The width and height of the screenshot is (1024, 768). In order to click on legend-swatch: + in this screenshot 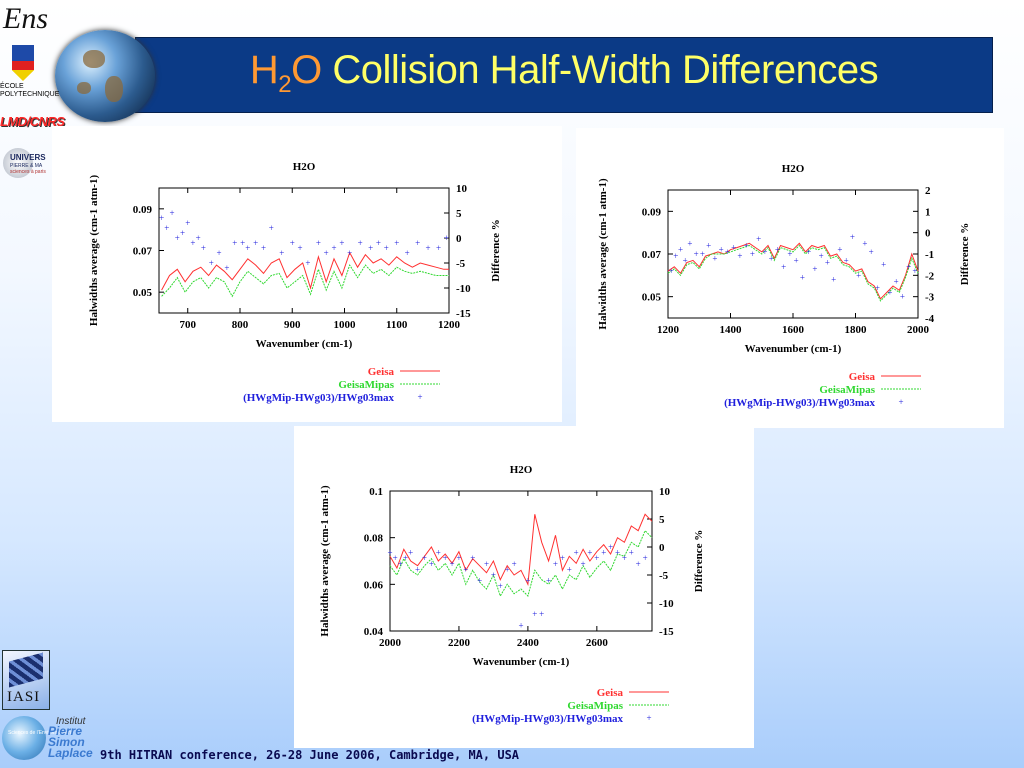, I will do `click(900, 402)`.